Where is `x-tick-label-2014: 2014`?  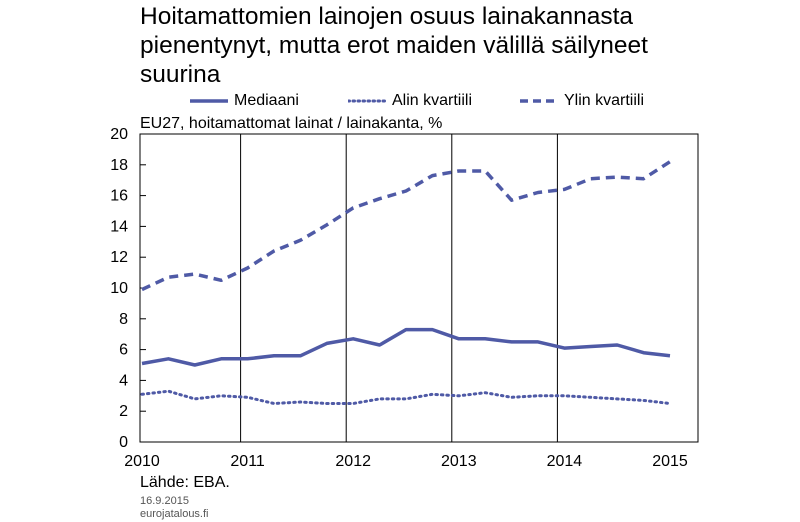
x-tick-label-2014: 2014 is located at coordinates (565, 461).